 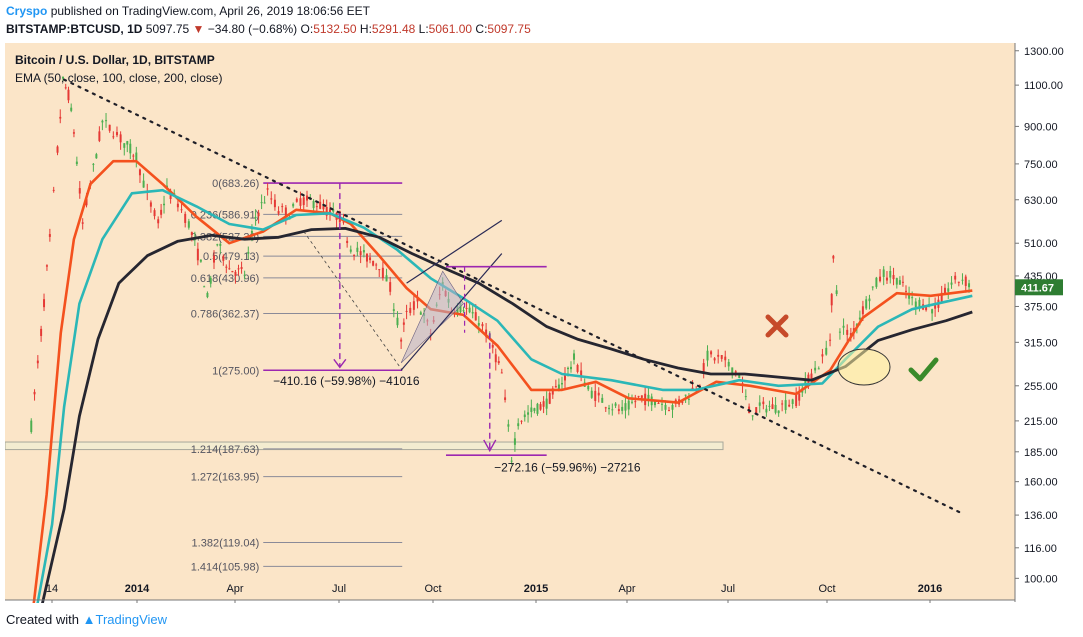 I want to click on time-axis-label: 2016, so click(x=930, y=589).